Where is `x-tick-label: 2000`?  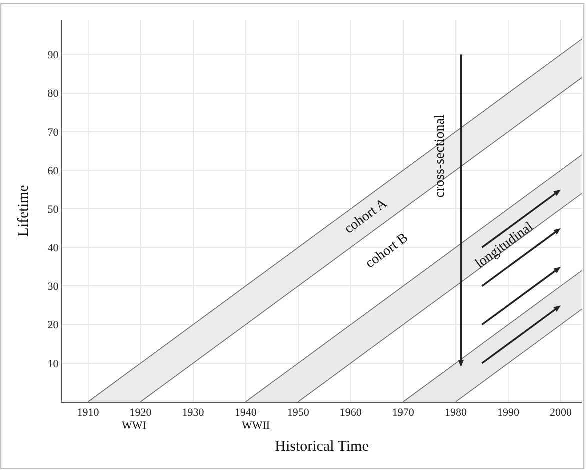 x-tick-label: 2000 is located at coordinates (561, 413).